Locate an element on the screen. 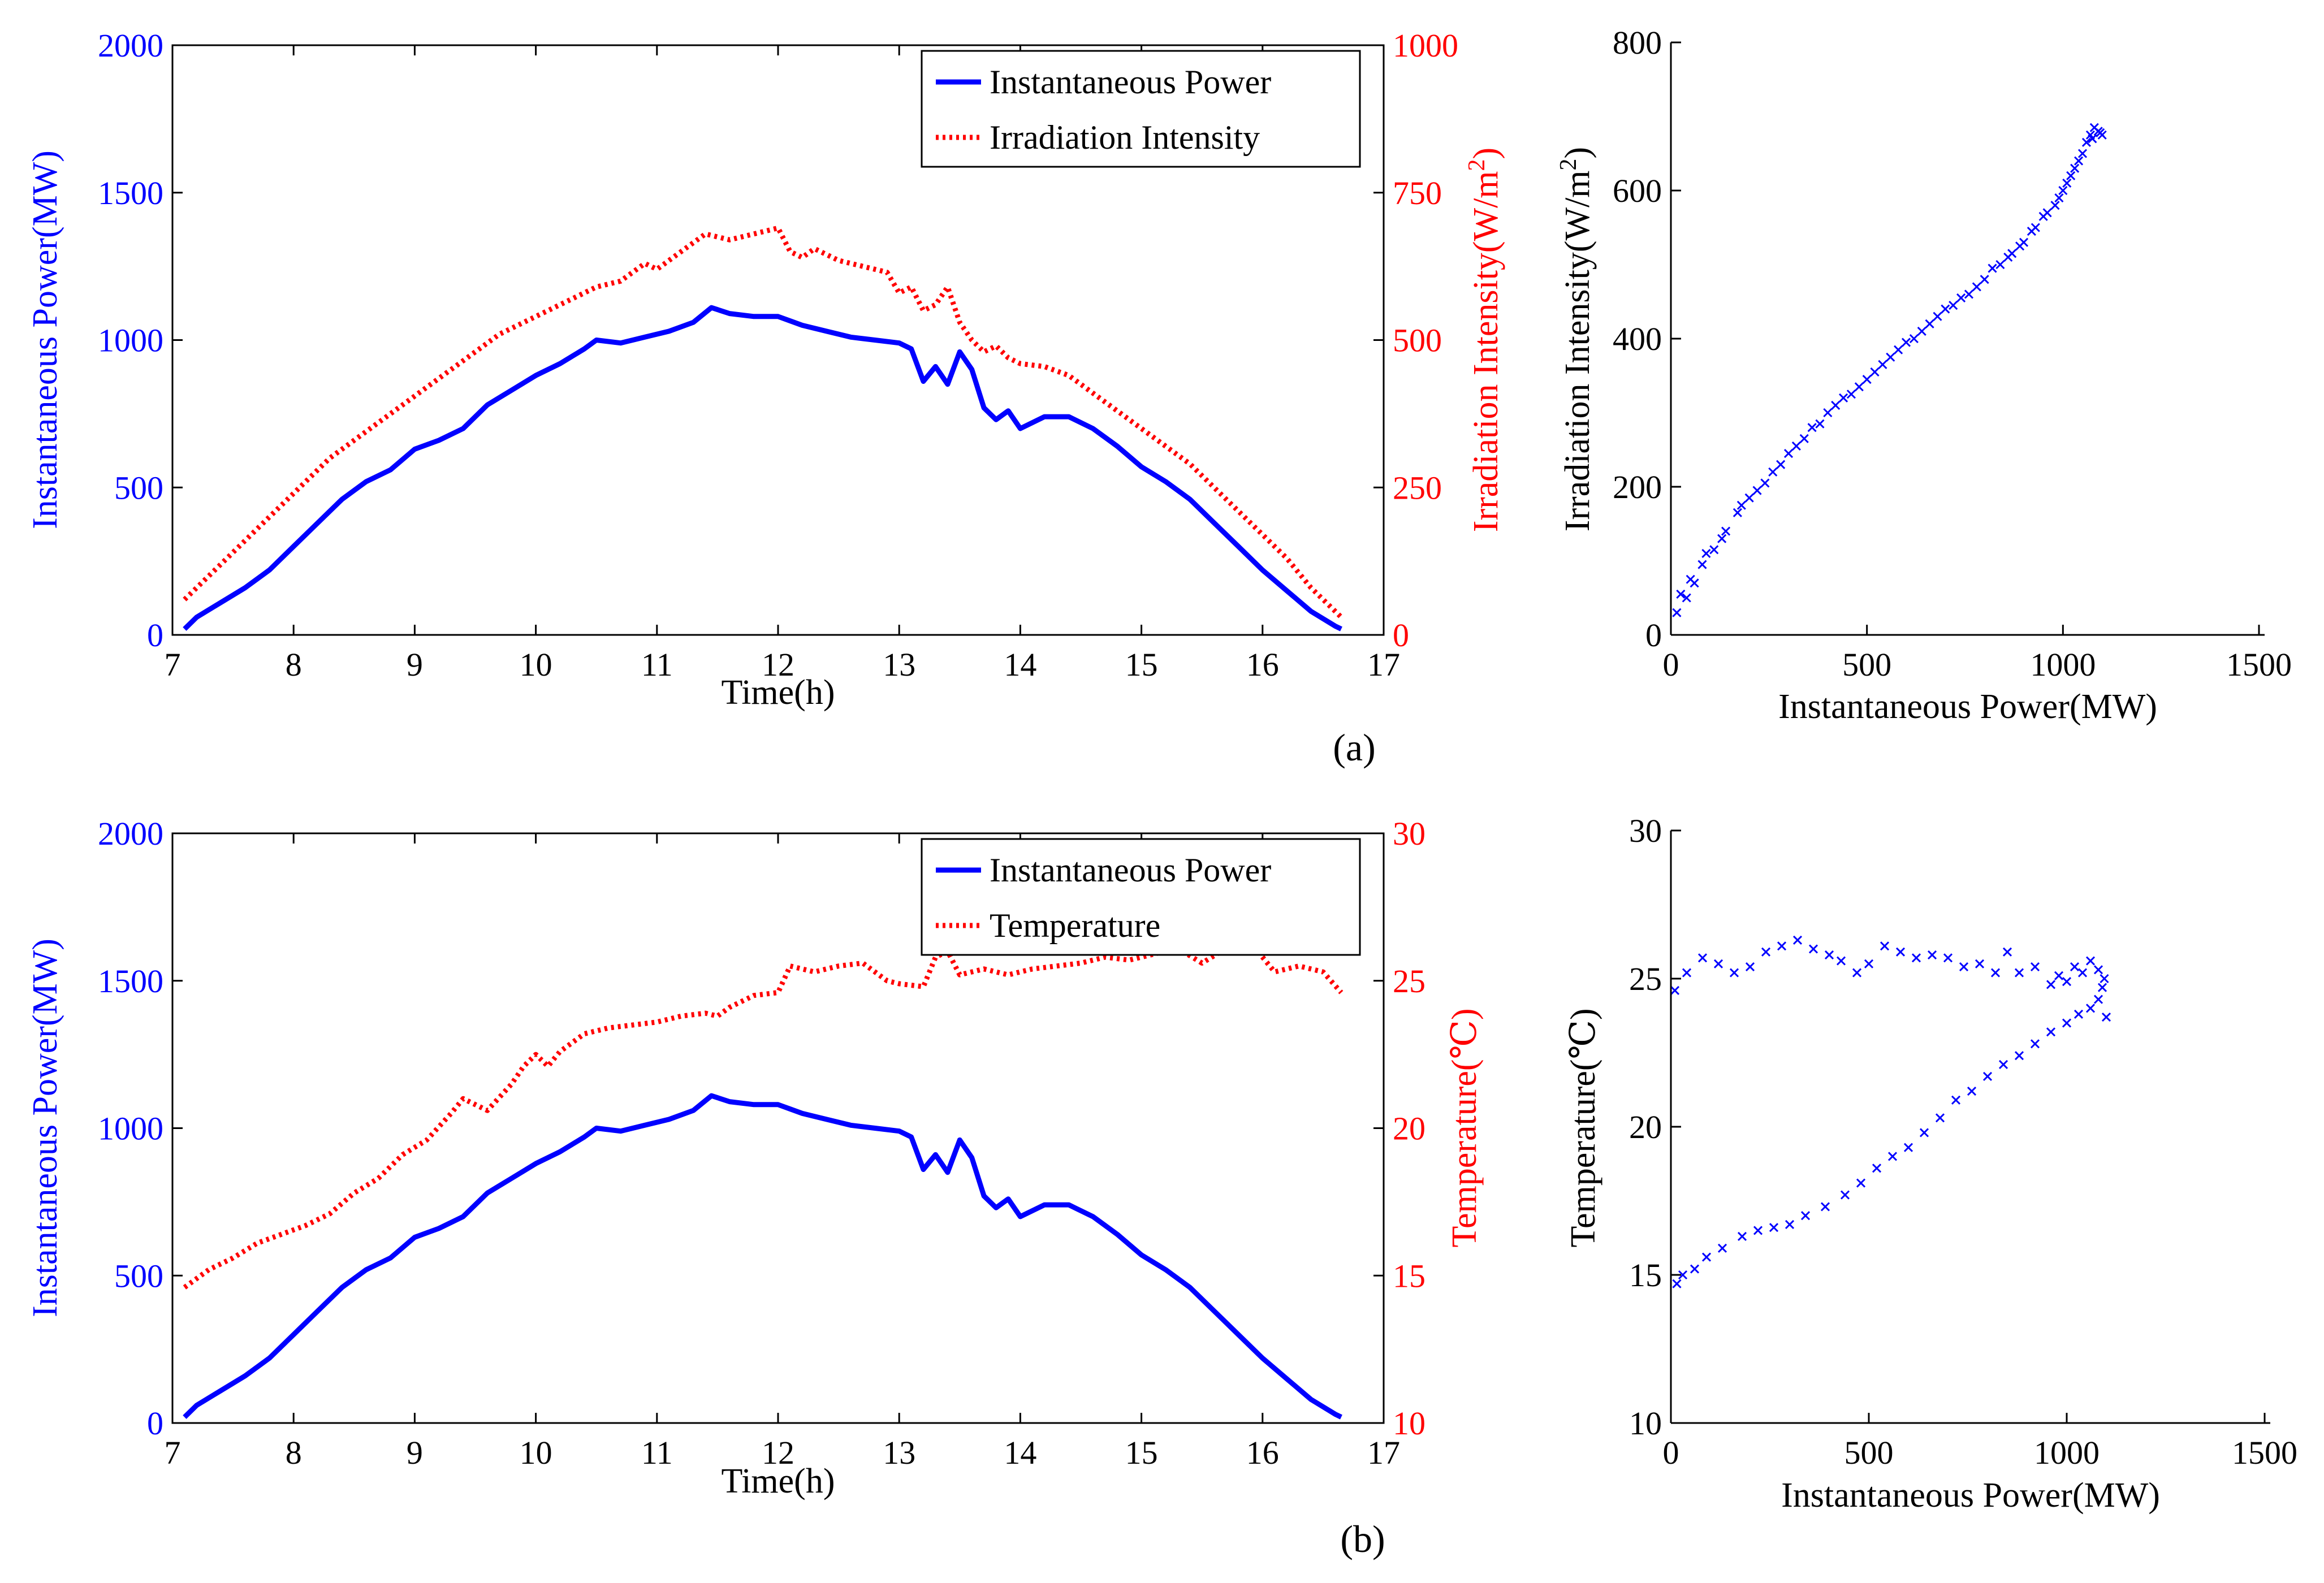 Image resolution: width=2324 pixels, height=1583 pixels. x-tick-label: 15 is located at coordinates (1141, 1453).